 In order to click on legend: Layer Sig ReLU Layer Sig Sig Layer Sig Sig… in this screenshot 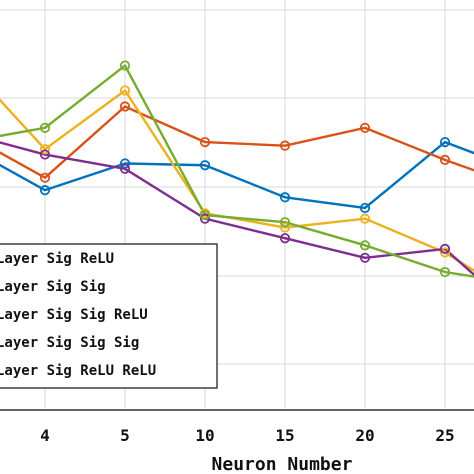, I will do `click(109, 316)`.